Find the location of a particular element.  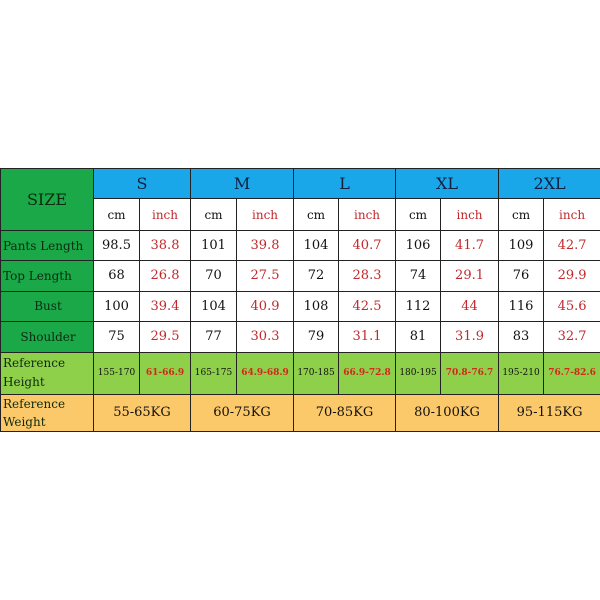

table-row: Bust 100 39.4 104 40.9 108 42.5 112 44 116 45.6 is located at coordinates (300, 306).